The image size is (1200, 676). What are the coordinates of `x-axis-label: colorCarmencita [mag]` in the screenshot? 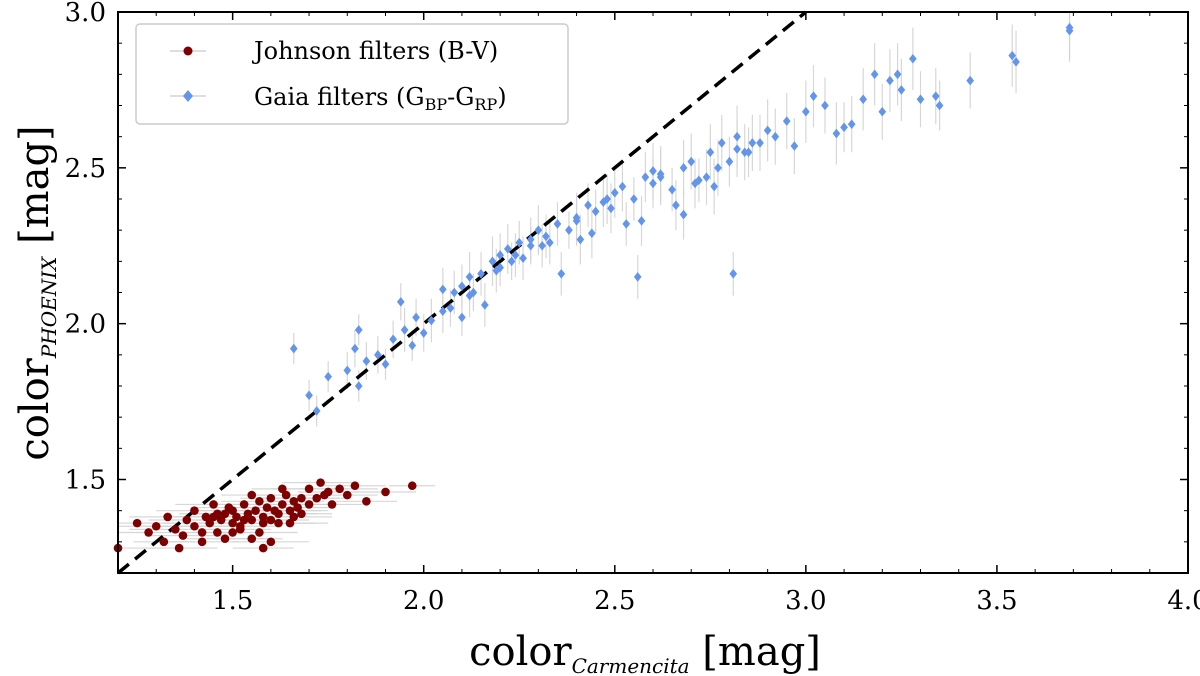 It's located at (645, 652).